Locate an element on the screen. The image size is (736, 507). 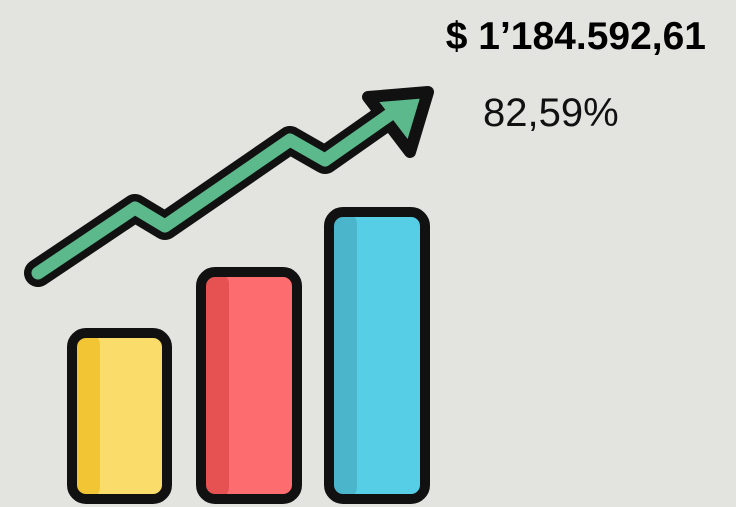
bar-icon-red is located at coordinates (249, 385).